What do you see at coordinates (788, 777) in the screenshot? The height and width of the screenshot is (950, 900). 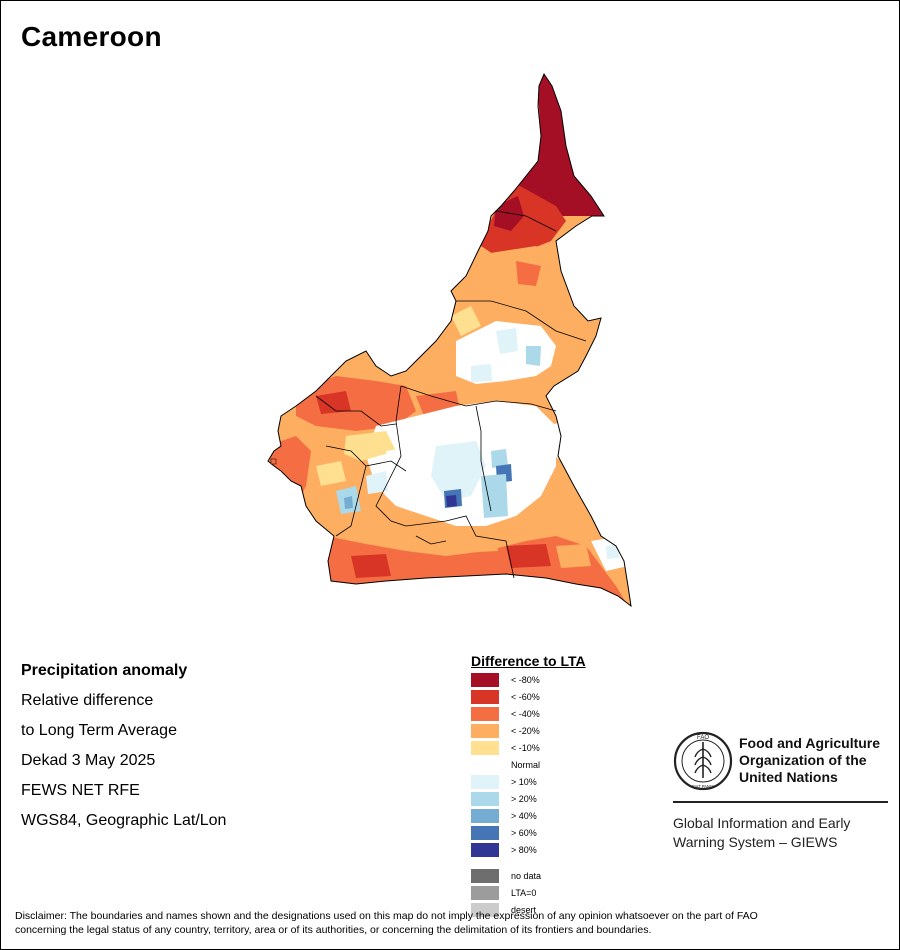 I see `fao-name-line-3: United Nations` at bounding box center [788, 777].